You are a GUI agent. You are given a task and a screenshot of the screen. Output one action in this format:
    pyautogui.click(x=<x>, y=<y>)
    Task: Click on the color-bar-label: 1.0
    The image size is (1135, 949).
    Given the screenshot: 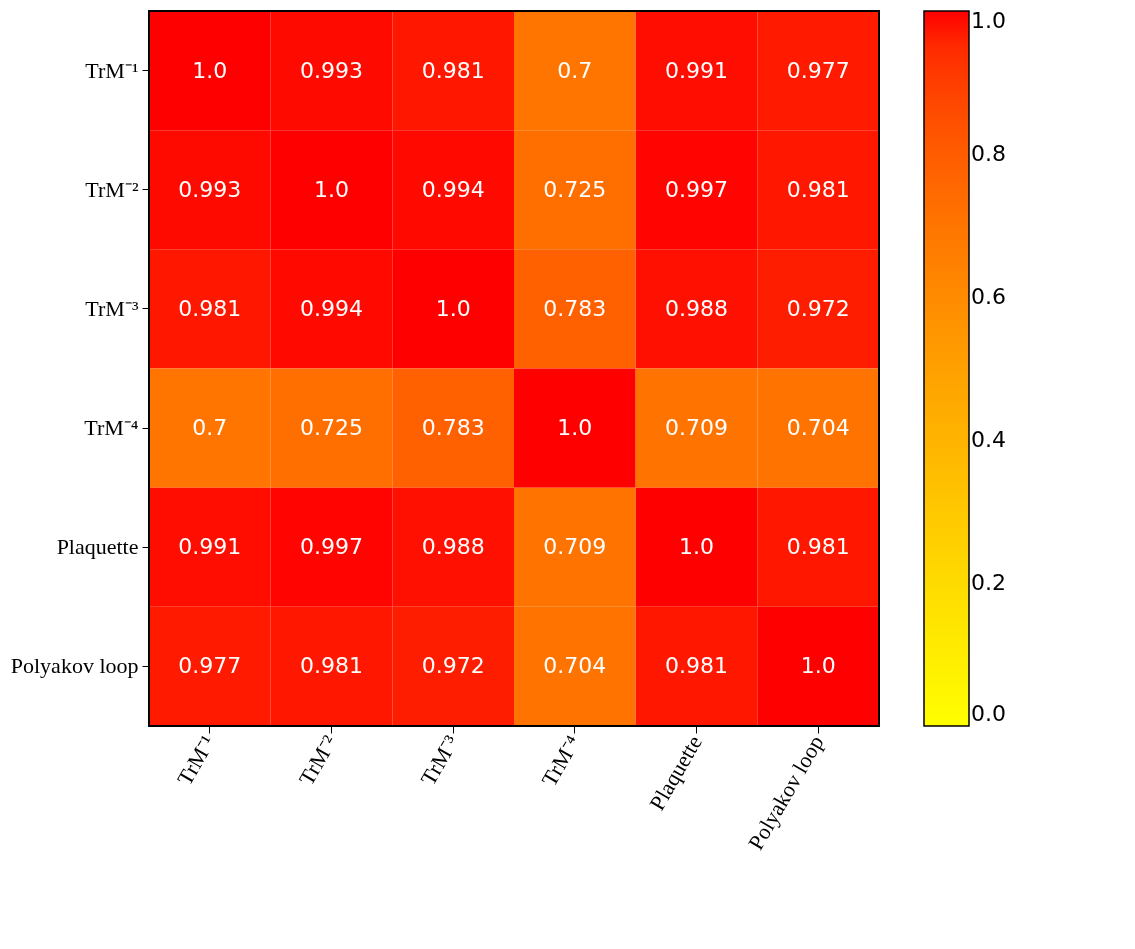 What is the action you would take?
    pyautogui.click(x=988, y=20)
    